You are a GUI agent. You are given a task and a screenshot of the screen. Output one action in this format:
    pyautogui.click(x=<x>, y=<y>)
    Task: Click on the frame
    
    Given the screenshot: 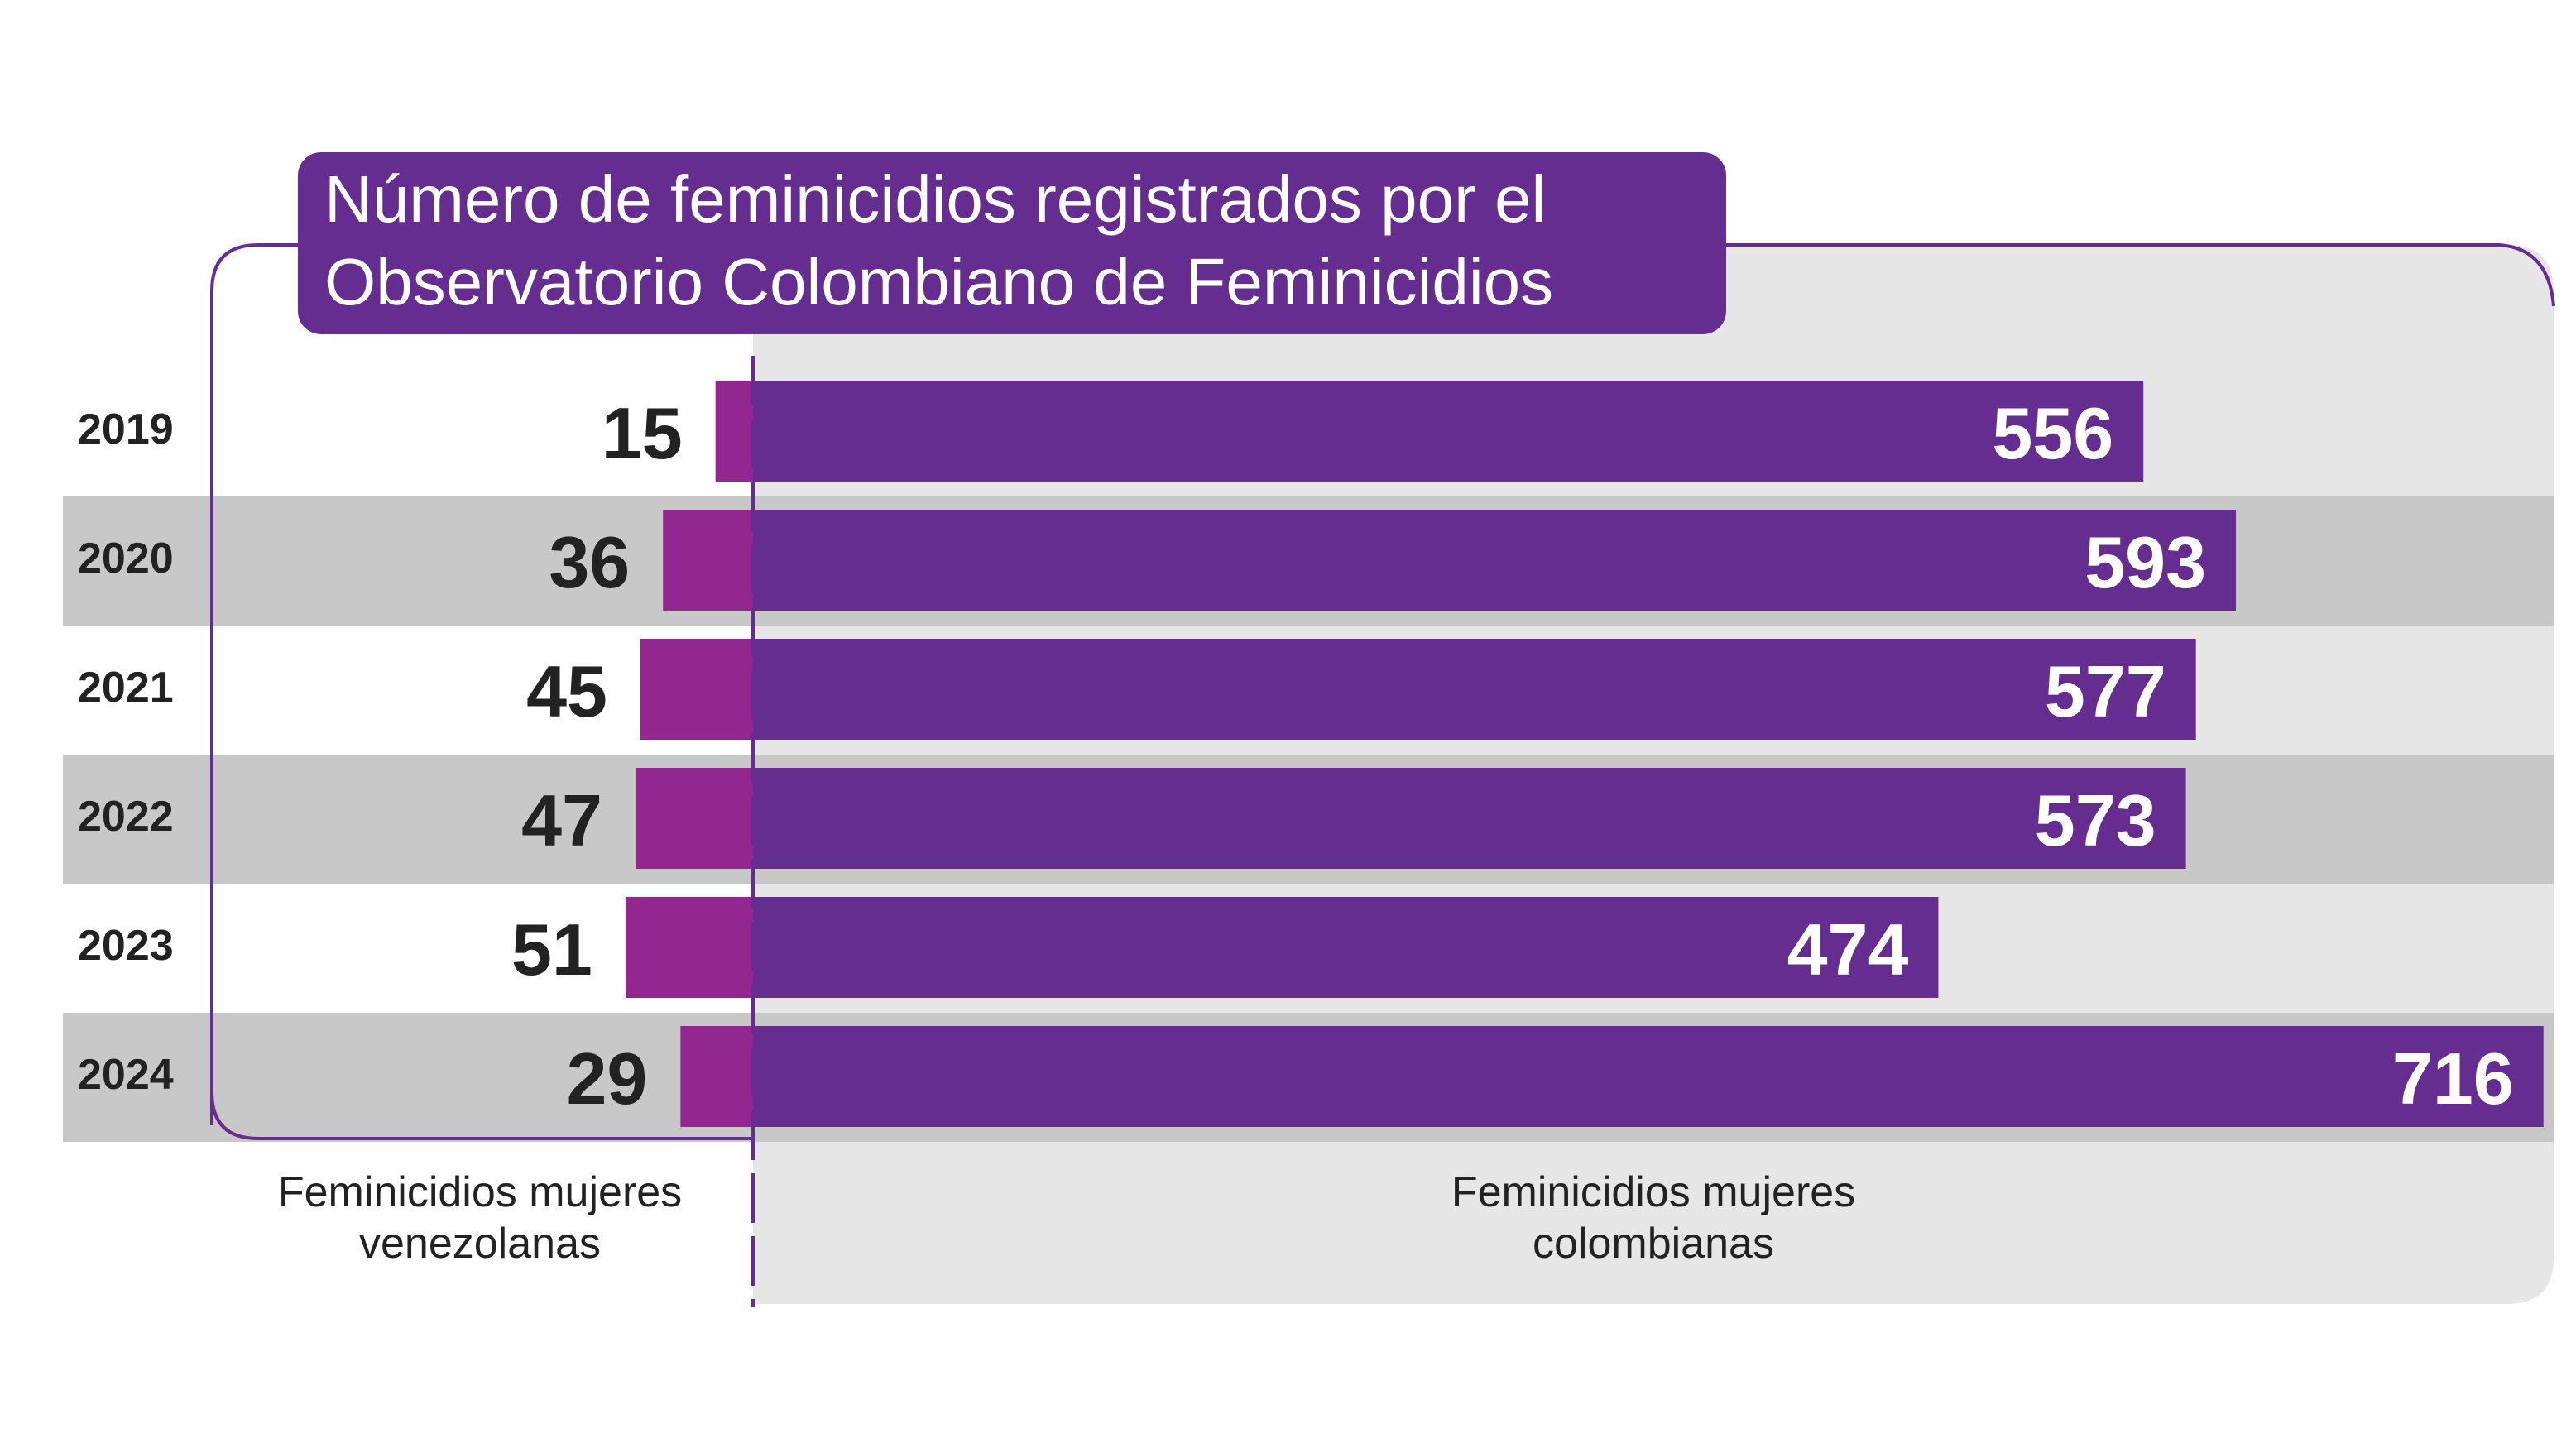 What is the action you would take?
    pyautogui.click(x=482, y=1108)
    